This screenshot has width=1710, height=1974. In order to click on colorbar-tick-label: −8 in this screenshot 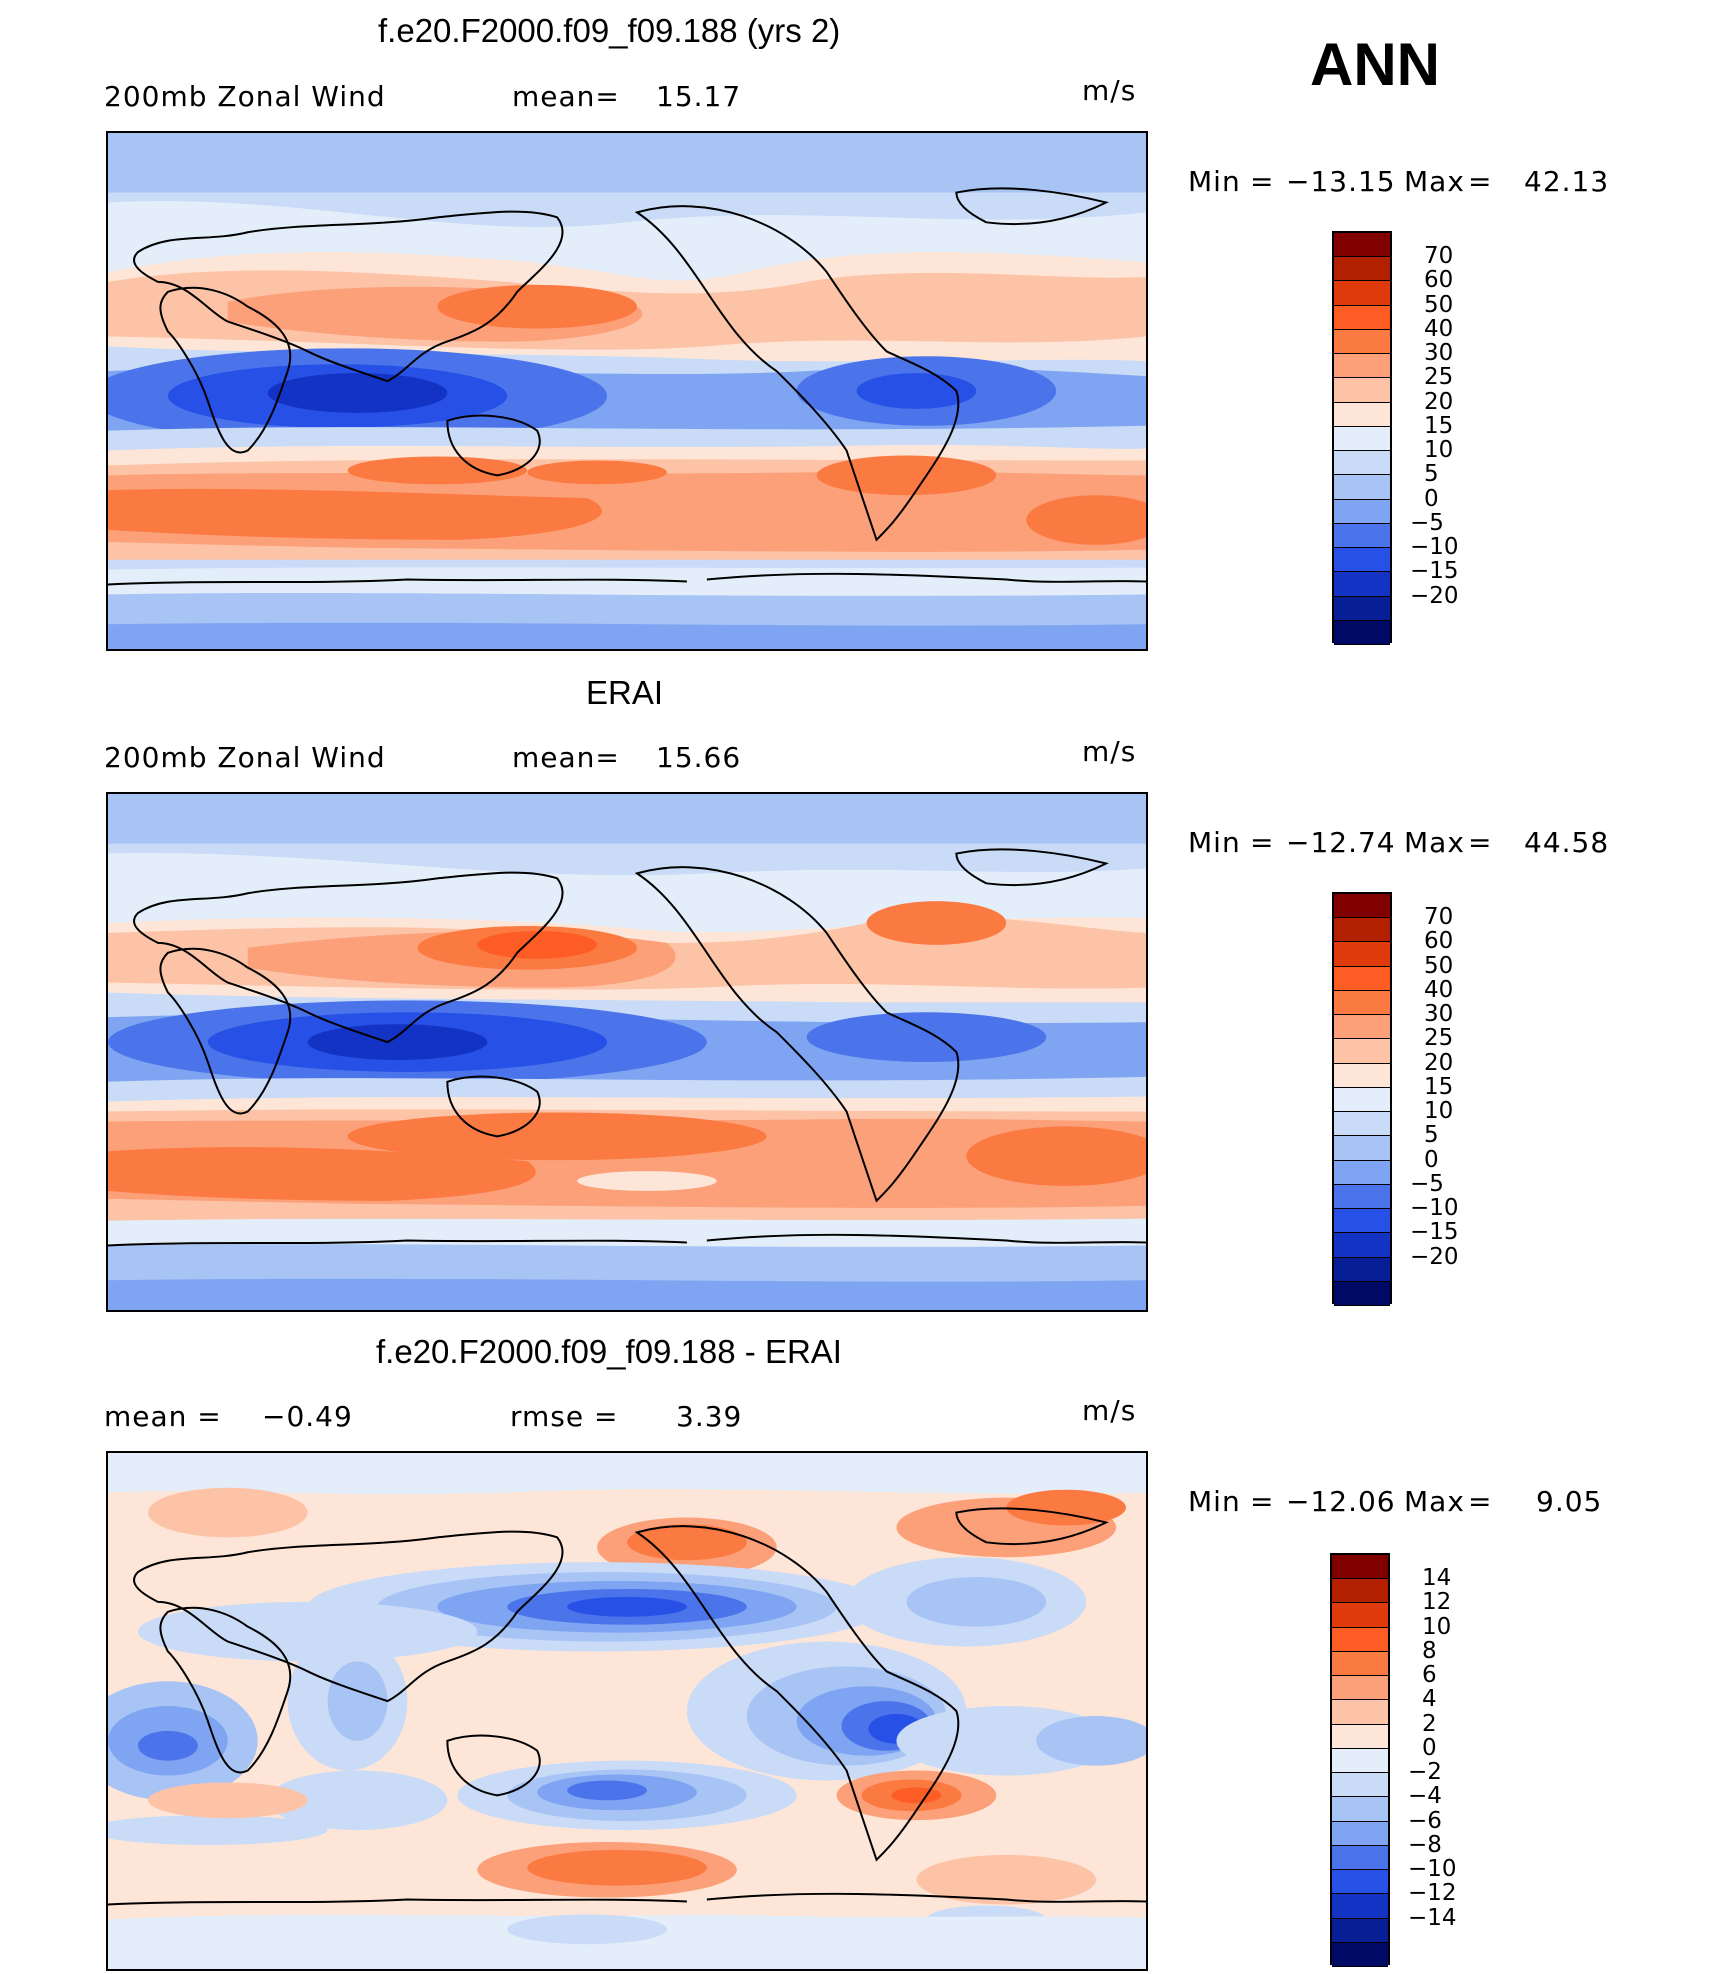, I will do `click(1425, 1844)`.